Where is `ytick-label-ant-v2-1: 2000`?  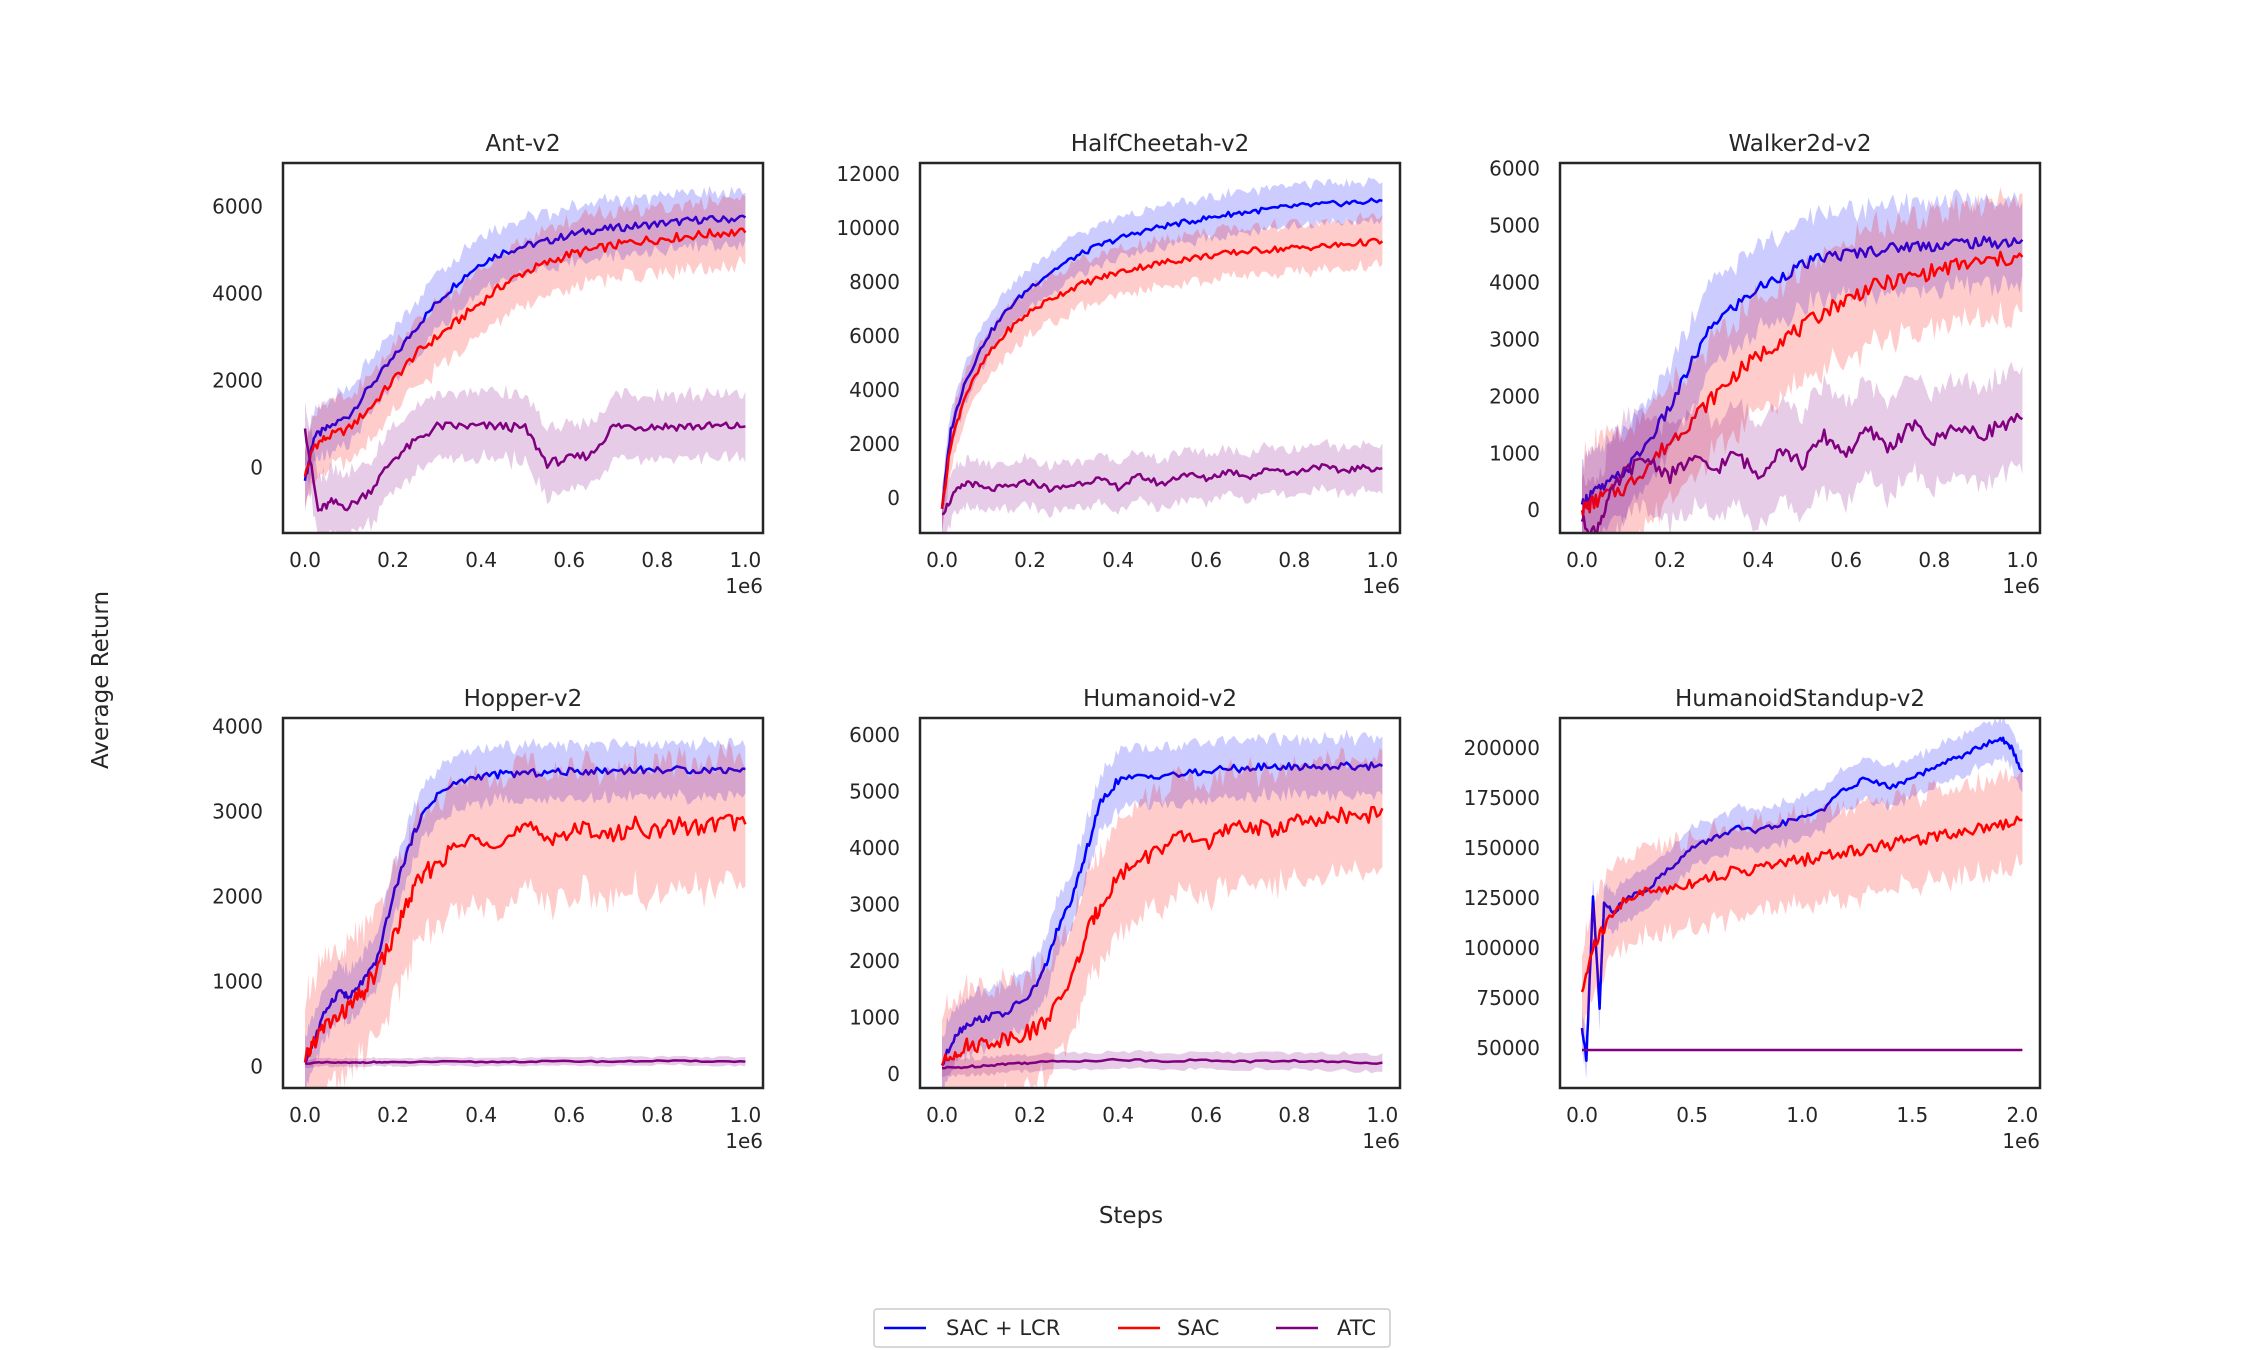
ytick-label-ant-v2-1: 2000 is located at coordinates (237, 381).